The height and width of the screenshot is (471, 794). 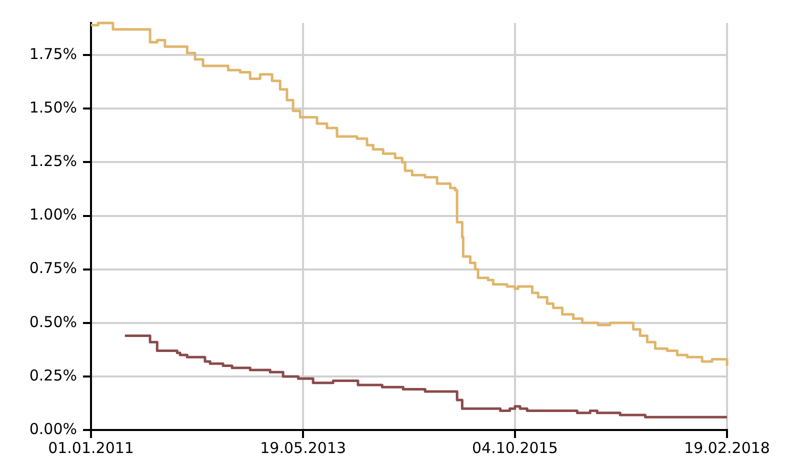 I want to click on y-tick-label: 1.25%, so click(x=53, y=161).